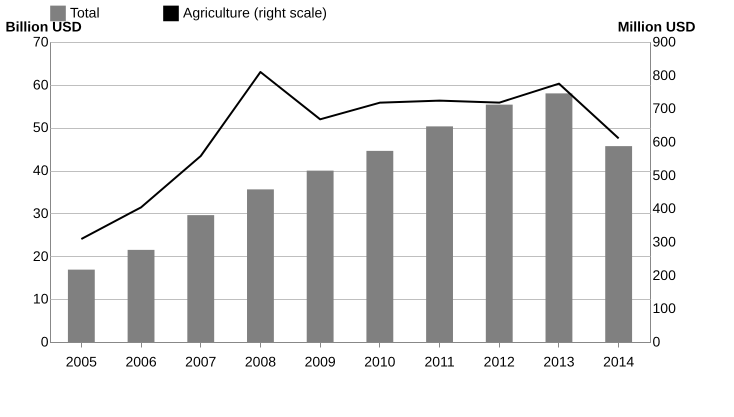  What do you see at coordinates (44, 26) in the screenshot?
I see `y-axis-title: Billion USD` at bounding box center [44, 26].